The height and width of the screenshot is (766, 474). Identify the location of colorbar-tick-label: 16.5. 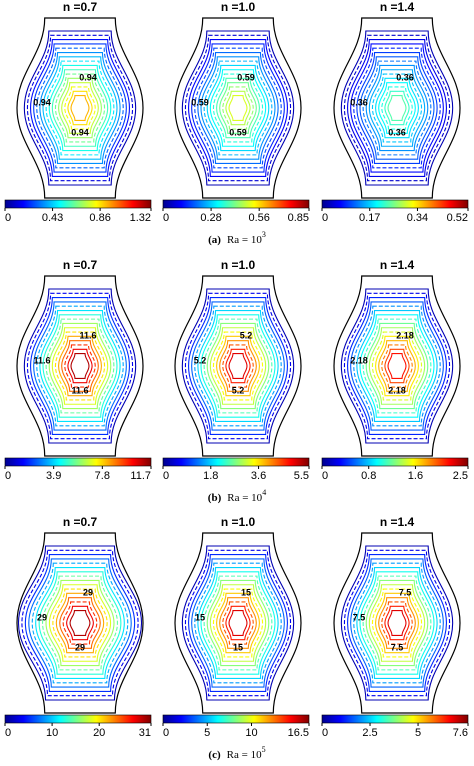
(298, 733).